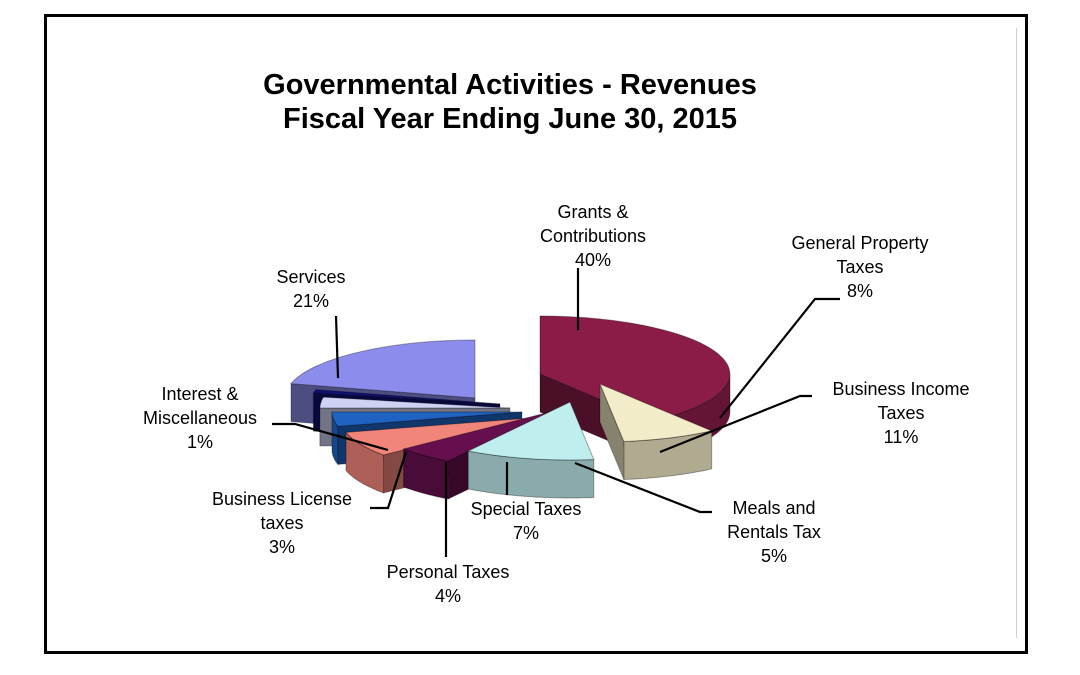 This screenshot has width=1080, height=675. I want to click on slice-value-label-interest: 1%, so click(200, 442).